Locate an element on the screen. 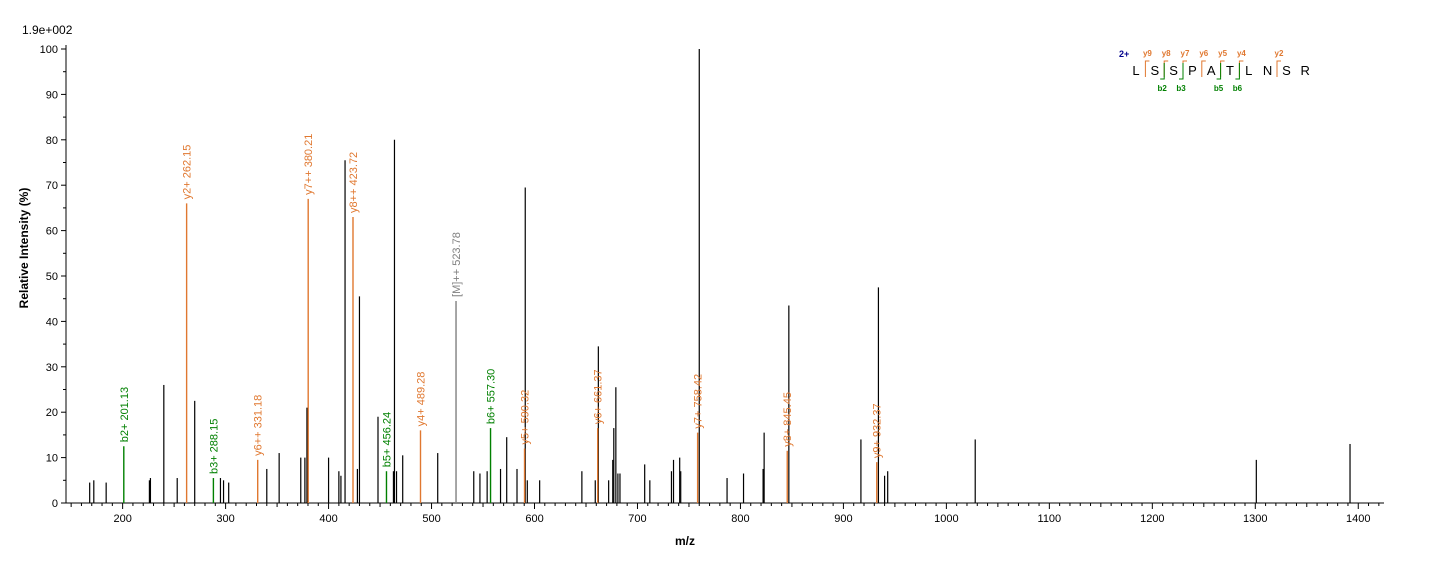 The height and width of the screenshot is (562, 1436). x-tick-label: 300 is located at coordinates (225, 519).